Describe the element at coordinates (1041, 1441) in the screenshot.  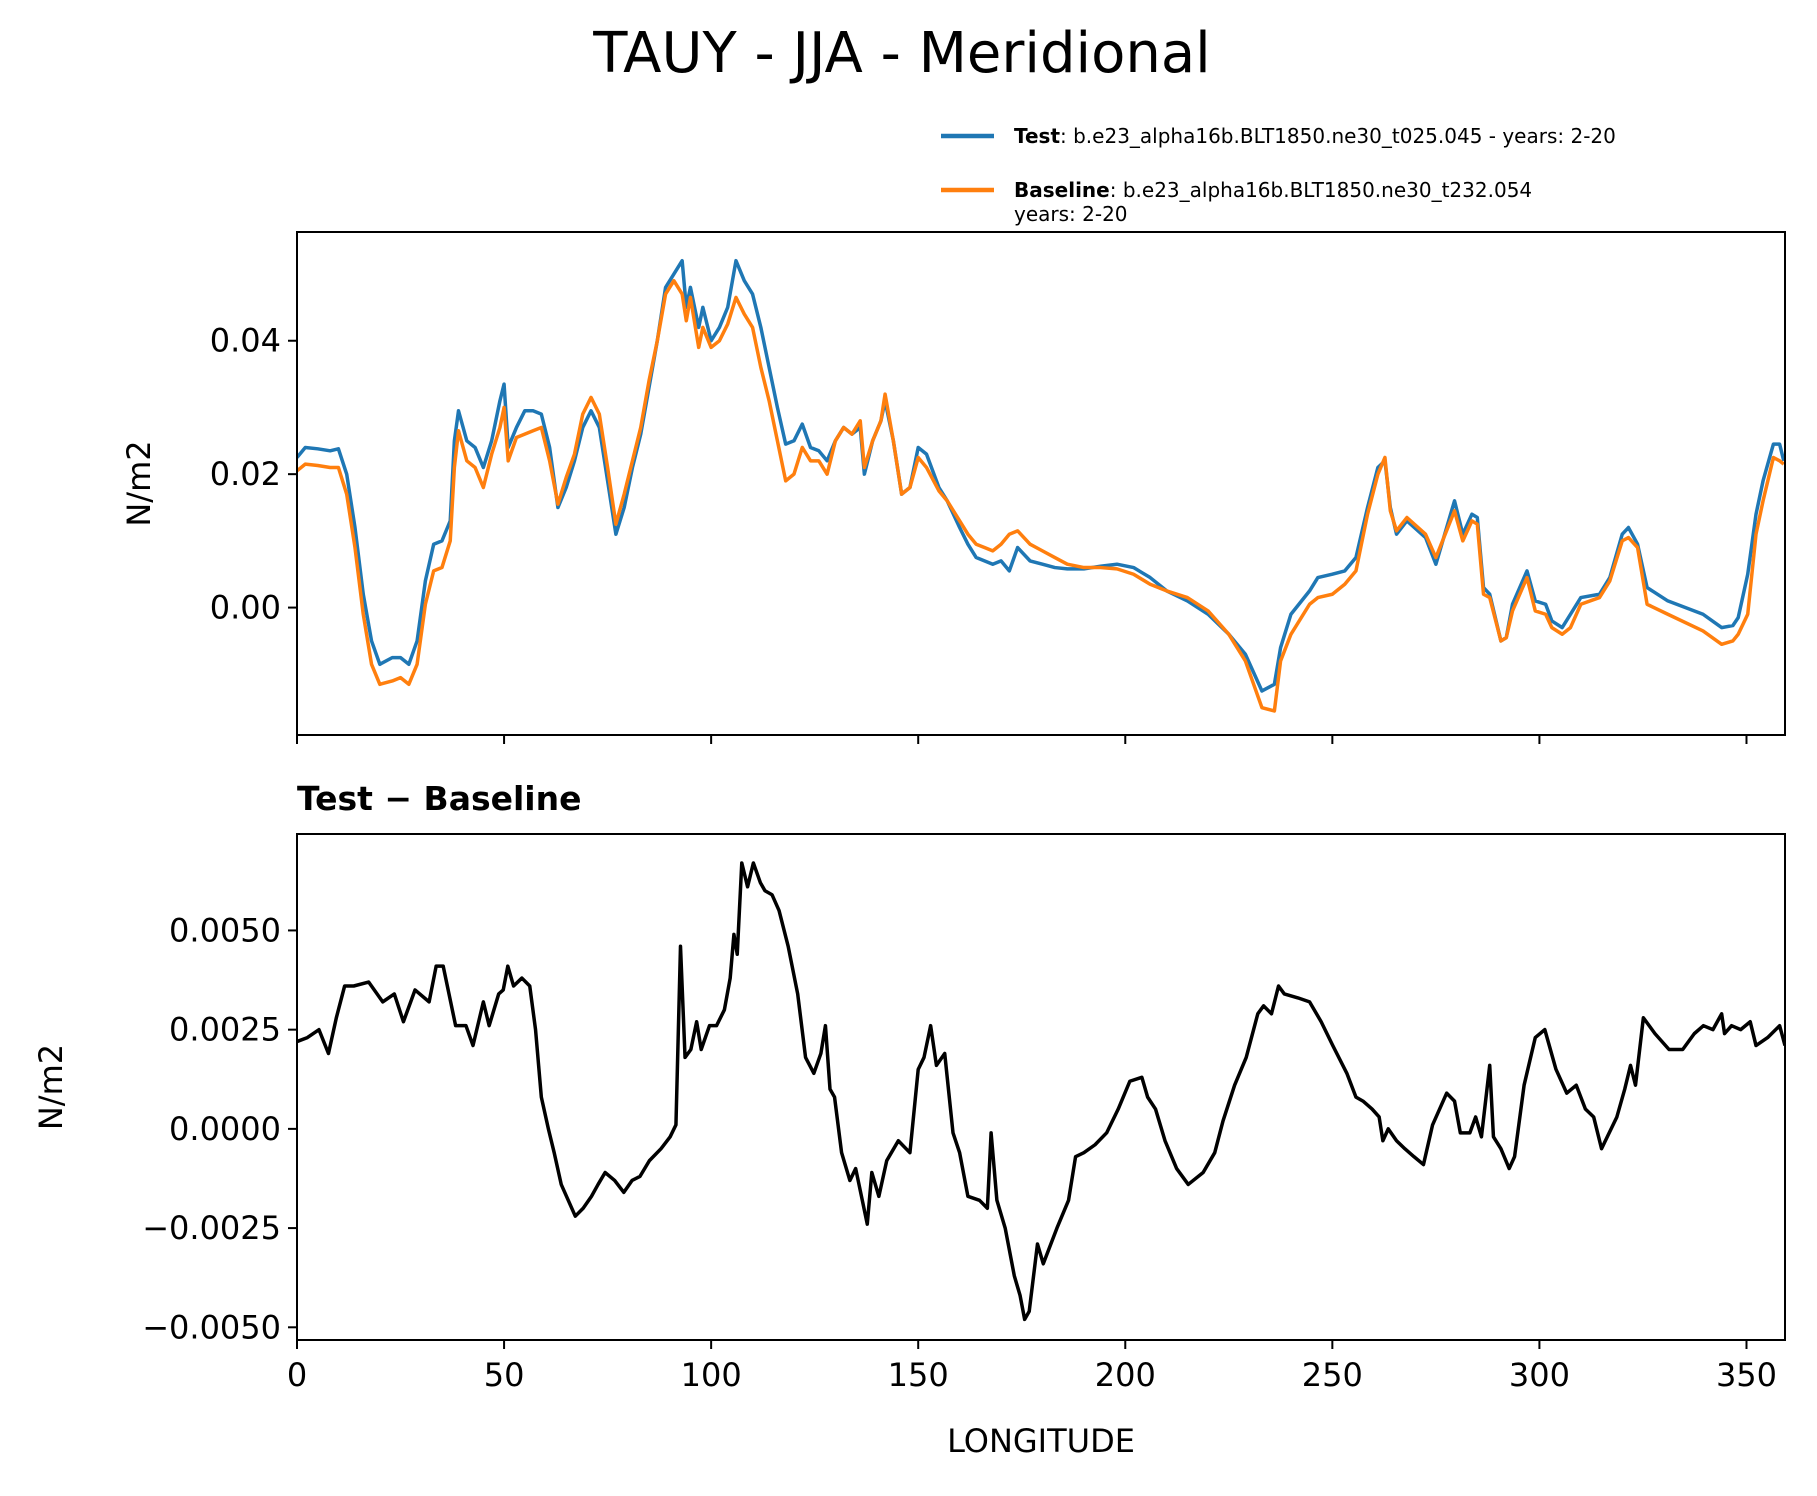
I see `x-axis-label: LONGITUDE` at that location.